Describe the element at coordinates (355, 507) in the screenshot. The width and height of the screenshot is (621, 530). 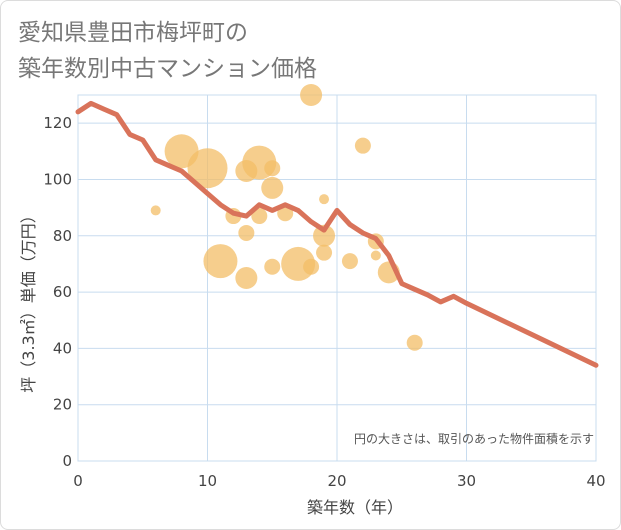
I see `x-axis-label: 築年数（年）` at that location.